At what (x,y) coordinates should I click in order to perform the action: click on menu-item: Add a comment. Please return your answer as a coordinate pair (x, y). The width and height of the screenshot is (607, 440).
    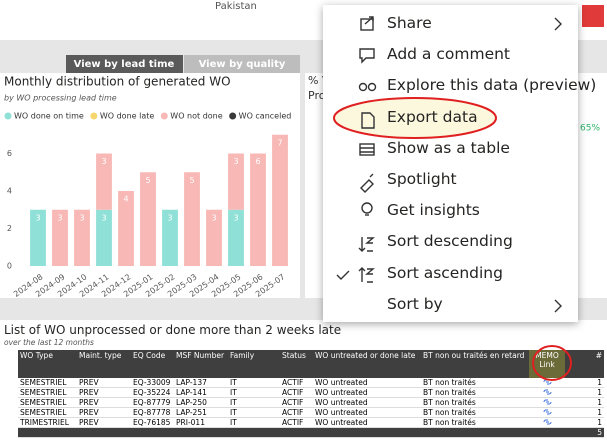
    Looking at the image, I should click on (450, 55).